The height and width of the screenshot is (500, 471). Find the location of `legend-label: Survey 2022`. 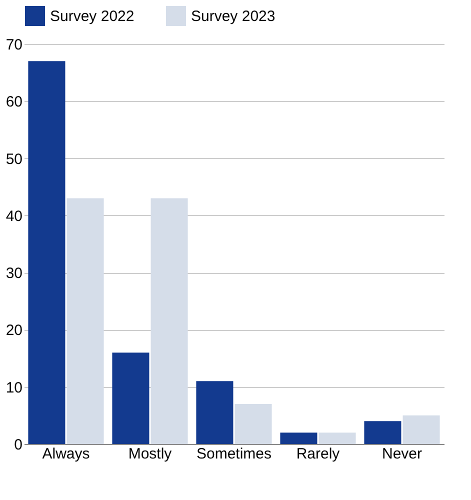

legend-label: Survey 2022 is located at coordinates (92, 16).